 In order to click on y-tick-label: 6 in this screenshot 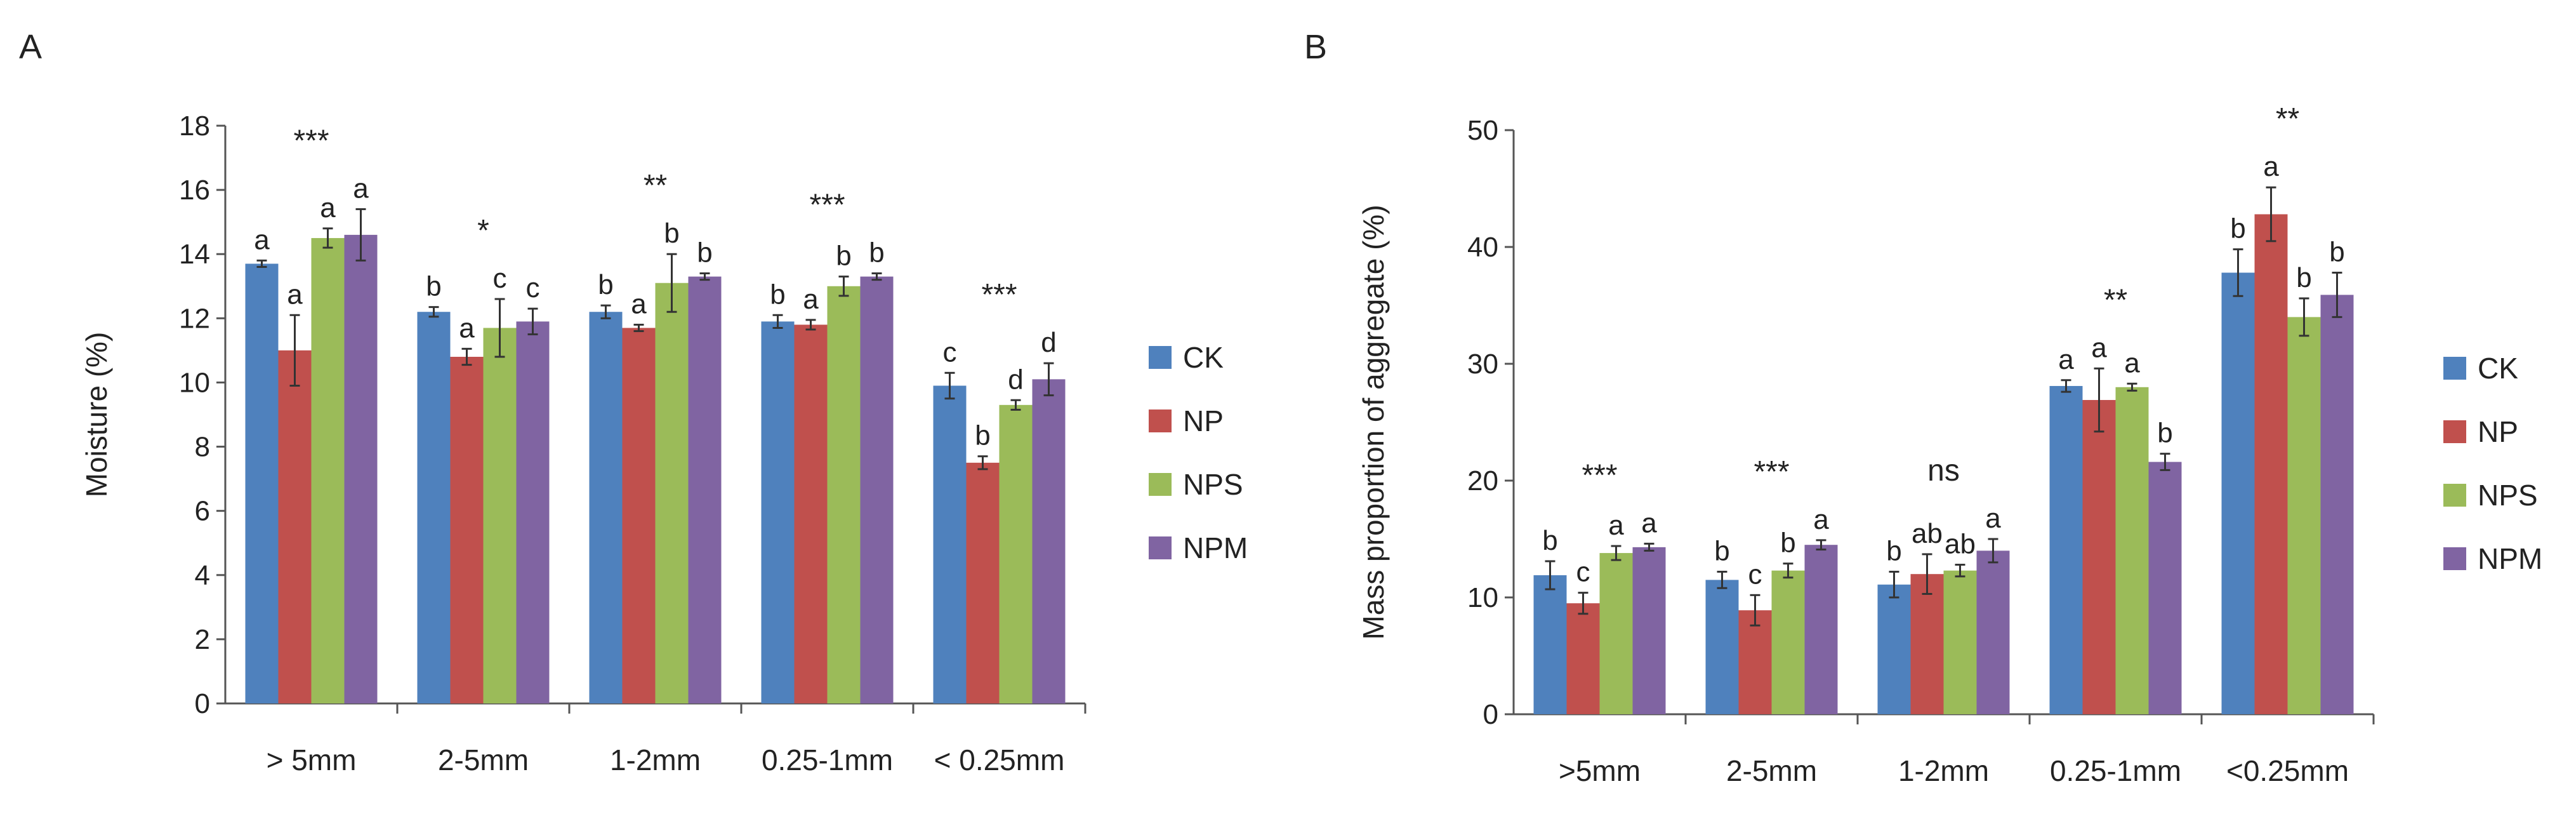, I will do `click(203, 511)`.